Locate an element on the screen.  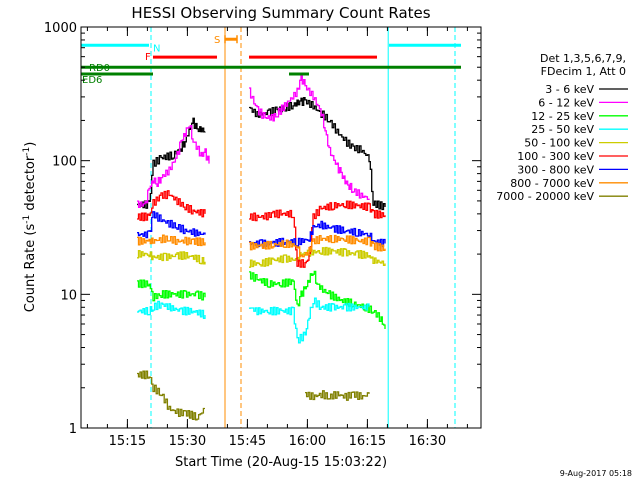
series-line-300-800-kev is located at coordinates (171, 225).